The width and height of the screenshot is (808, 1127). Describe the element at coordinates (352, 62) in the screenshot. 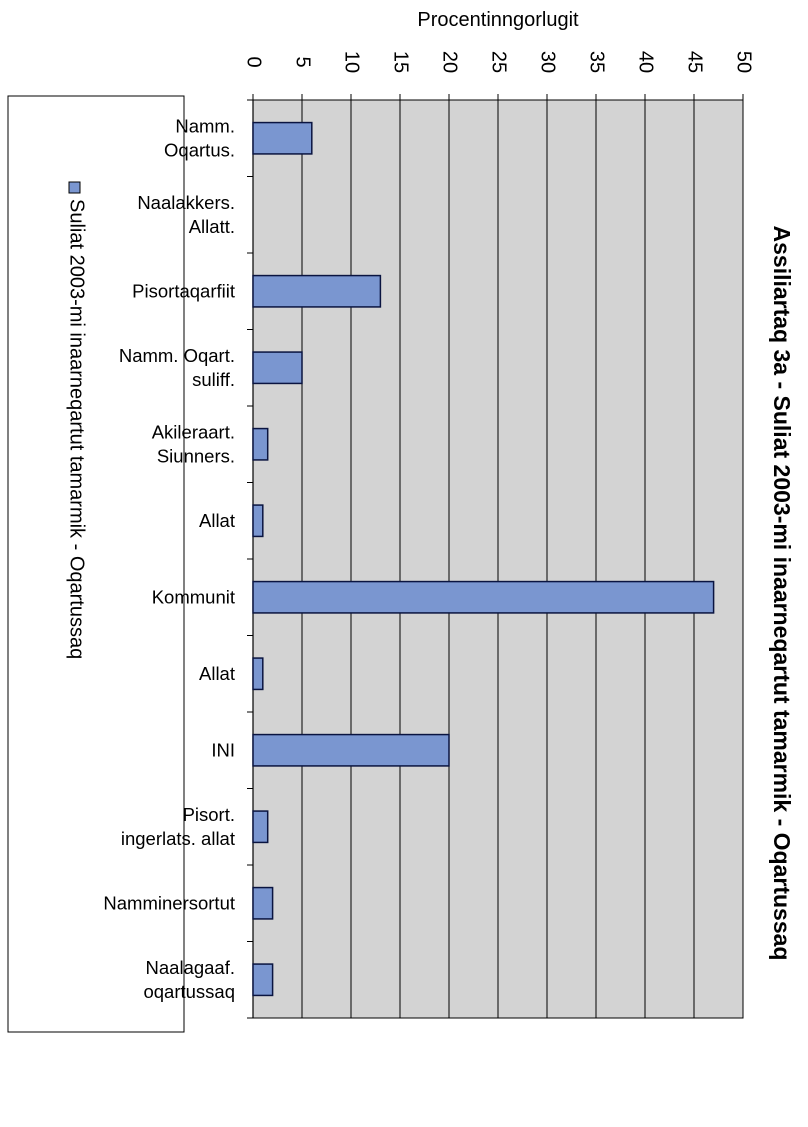

I see `x-tick-label: 10` at that location.